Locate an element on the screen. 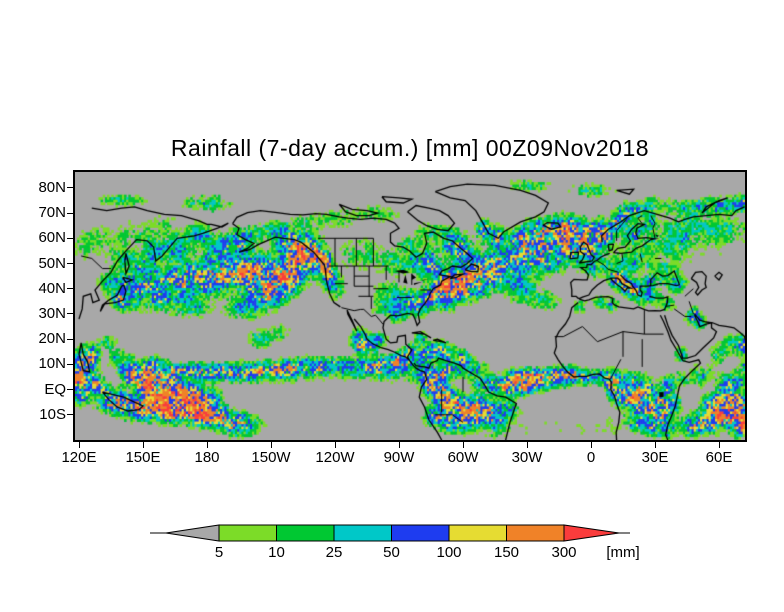 The image size is (784, 612). colorbar-level-label: 50 is located at coordinates (391, 552).